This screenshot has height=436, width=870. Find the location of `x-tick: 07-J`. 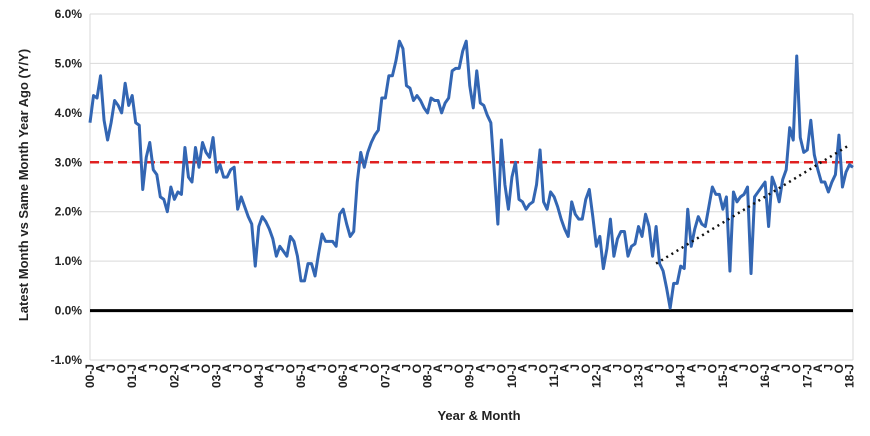

x-tick: 07-J is located at coordinates (385, 376).